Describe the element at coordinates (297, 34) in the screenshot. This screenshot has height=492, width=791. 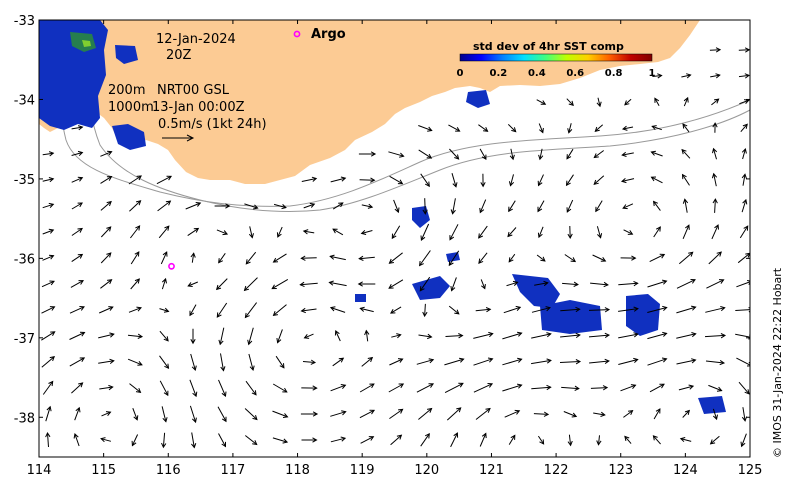
I see `argo-legend-marker` at that location.